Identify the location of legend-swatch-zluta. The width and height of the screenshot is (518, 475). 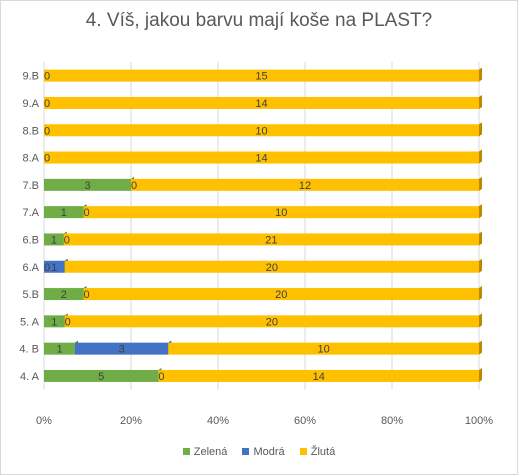
(303, 451).